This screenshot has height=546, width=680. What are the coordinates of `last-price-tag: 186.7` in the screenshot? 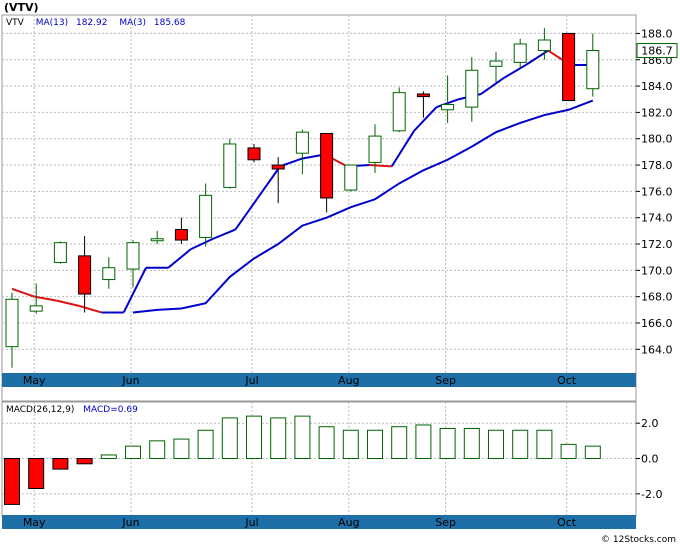 It's located at (657, 51).